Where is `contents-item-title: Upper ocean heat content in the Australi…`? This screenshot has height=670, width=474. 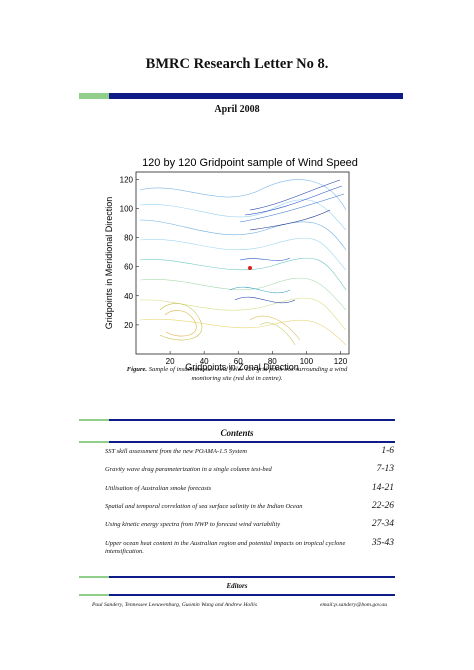 contents-item-title: Upper ocean heat content in the Australi… is located at coordinates (225, 548).